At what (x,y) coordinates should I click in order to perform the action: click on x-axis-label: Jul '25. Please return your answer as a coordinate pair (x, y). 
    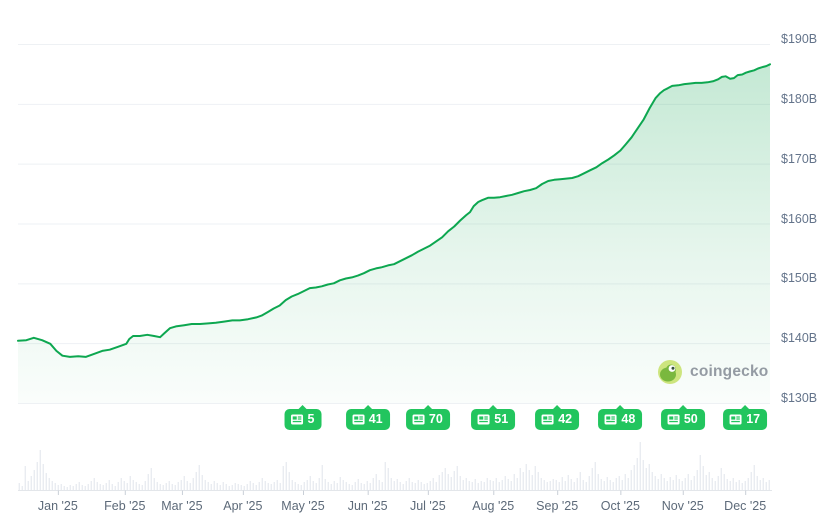
    Looking at the image, I should click on (427, 506).